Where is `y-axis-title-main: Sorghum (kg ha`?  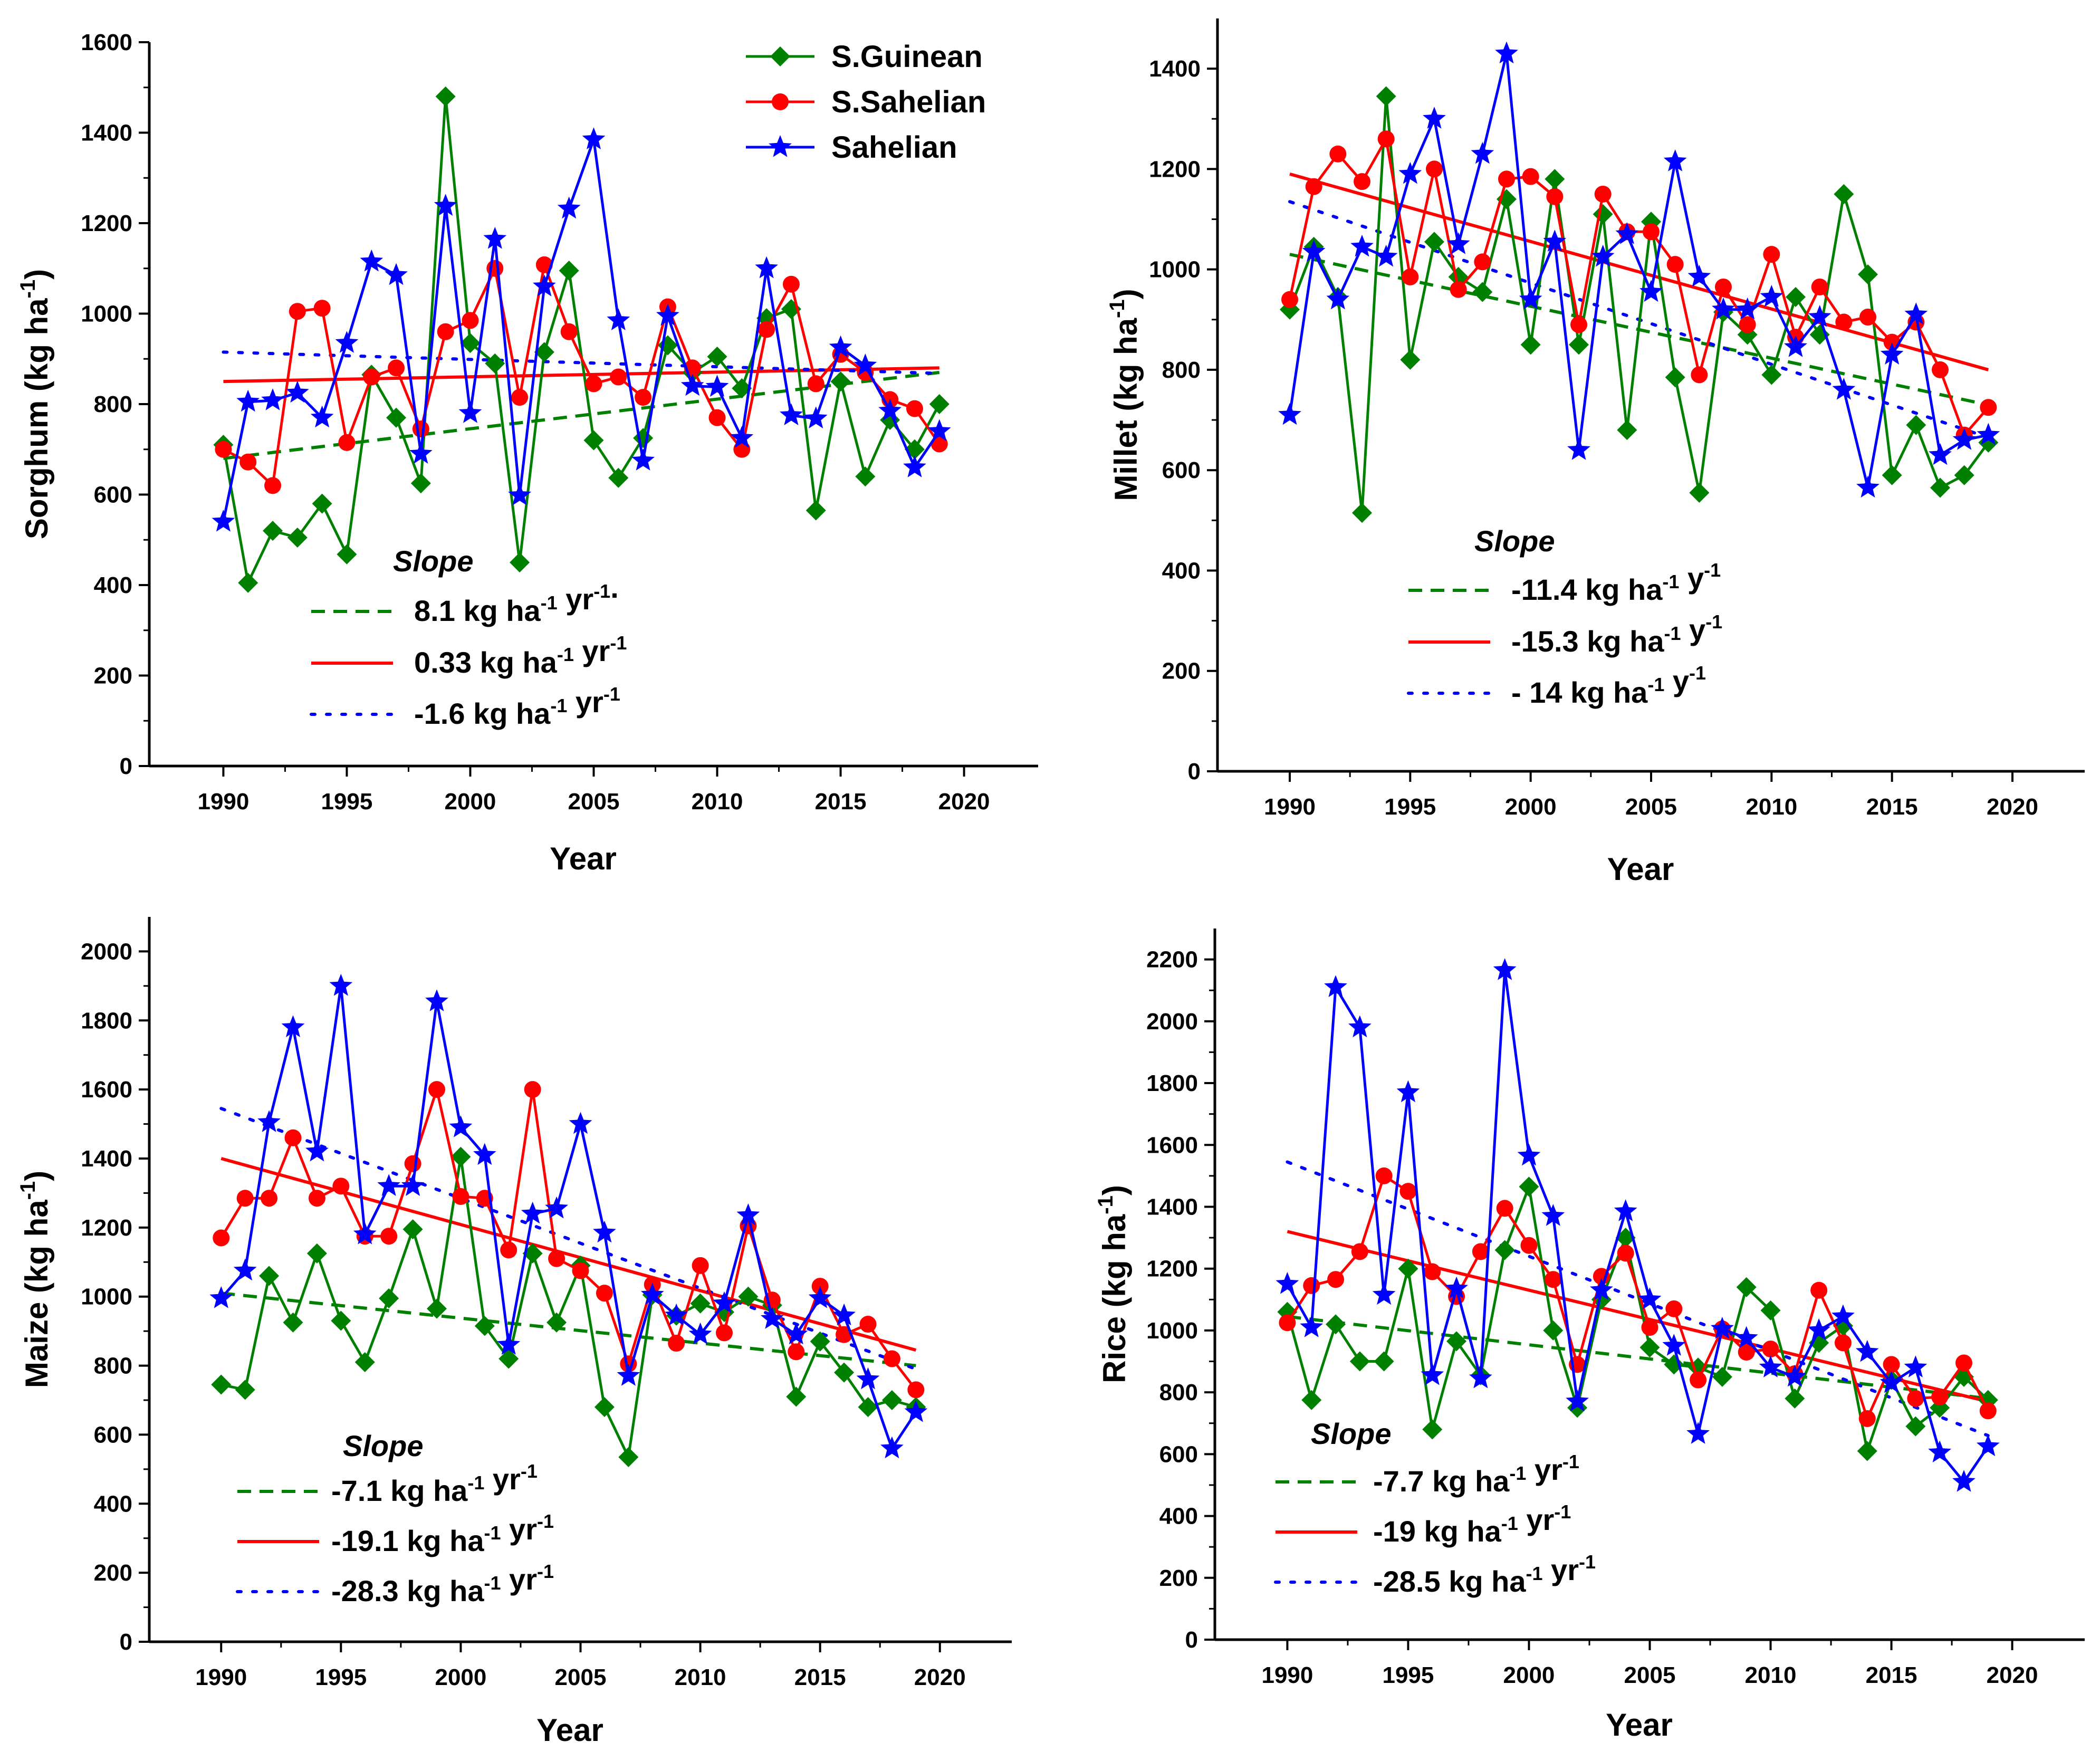
y-axis-title-main: Sorghum (kg ha is located at coordinates (36, 418).